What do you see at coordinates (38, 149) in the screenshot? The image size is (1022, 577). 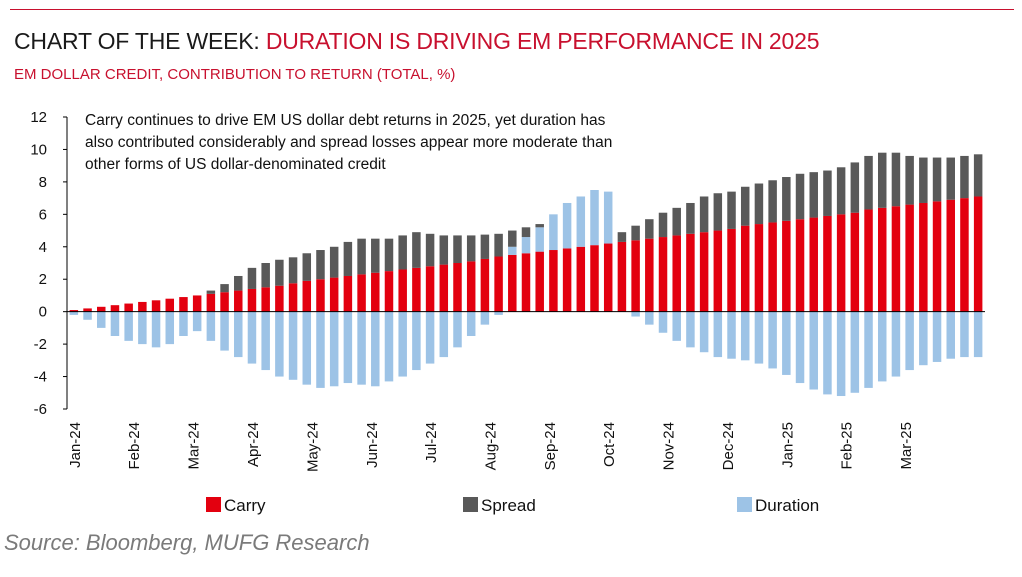 I see `y-tick-label: 10` at bounding box center [38, 149].